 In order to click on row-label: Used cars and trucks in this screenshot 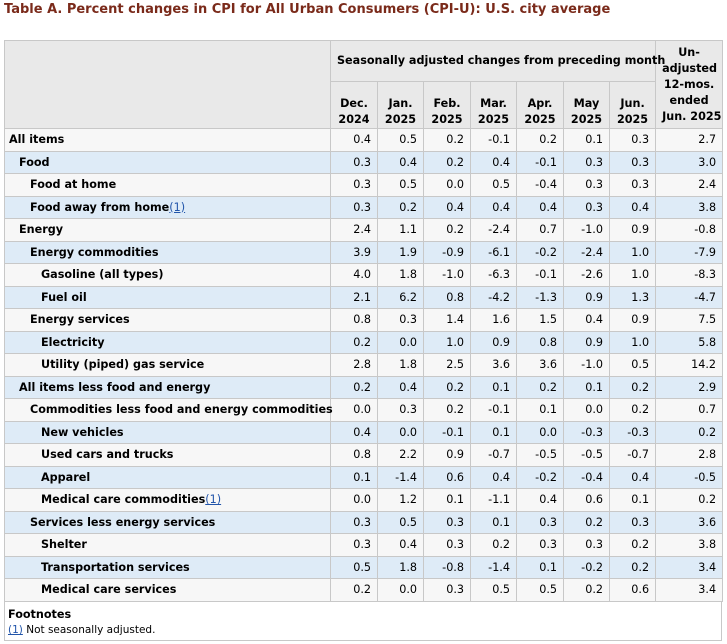, I will do `click(167, 455)`.